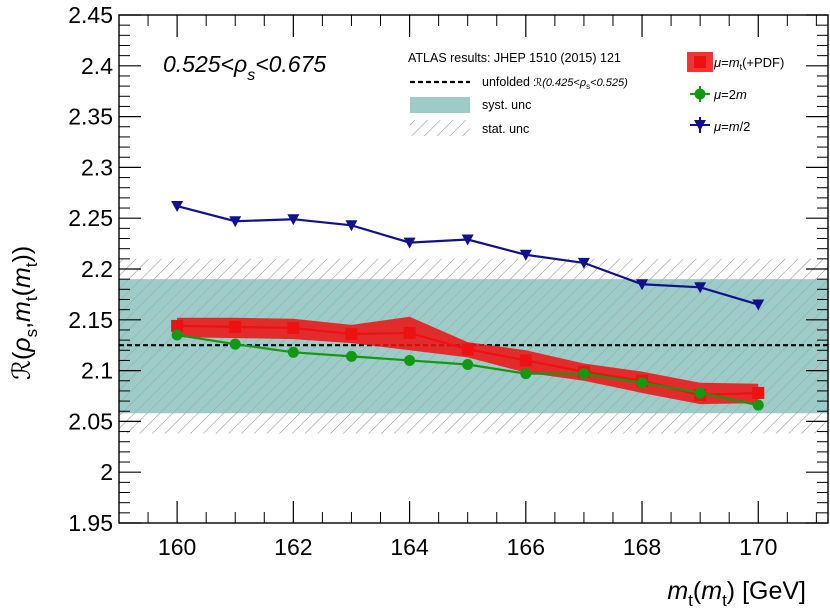  What do you see at coordinates (90, 523) in the screenshot?
I see `y-tick-label: 1.95` at bounding box center [90, 523].